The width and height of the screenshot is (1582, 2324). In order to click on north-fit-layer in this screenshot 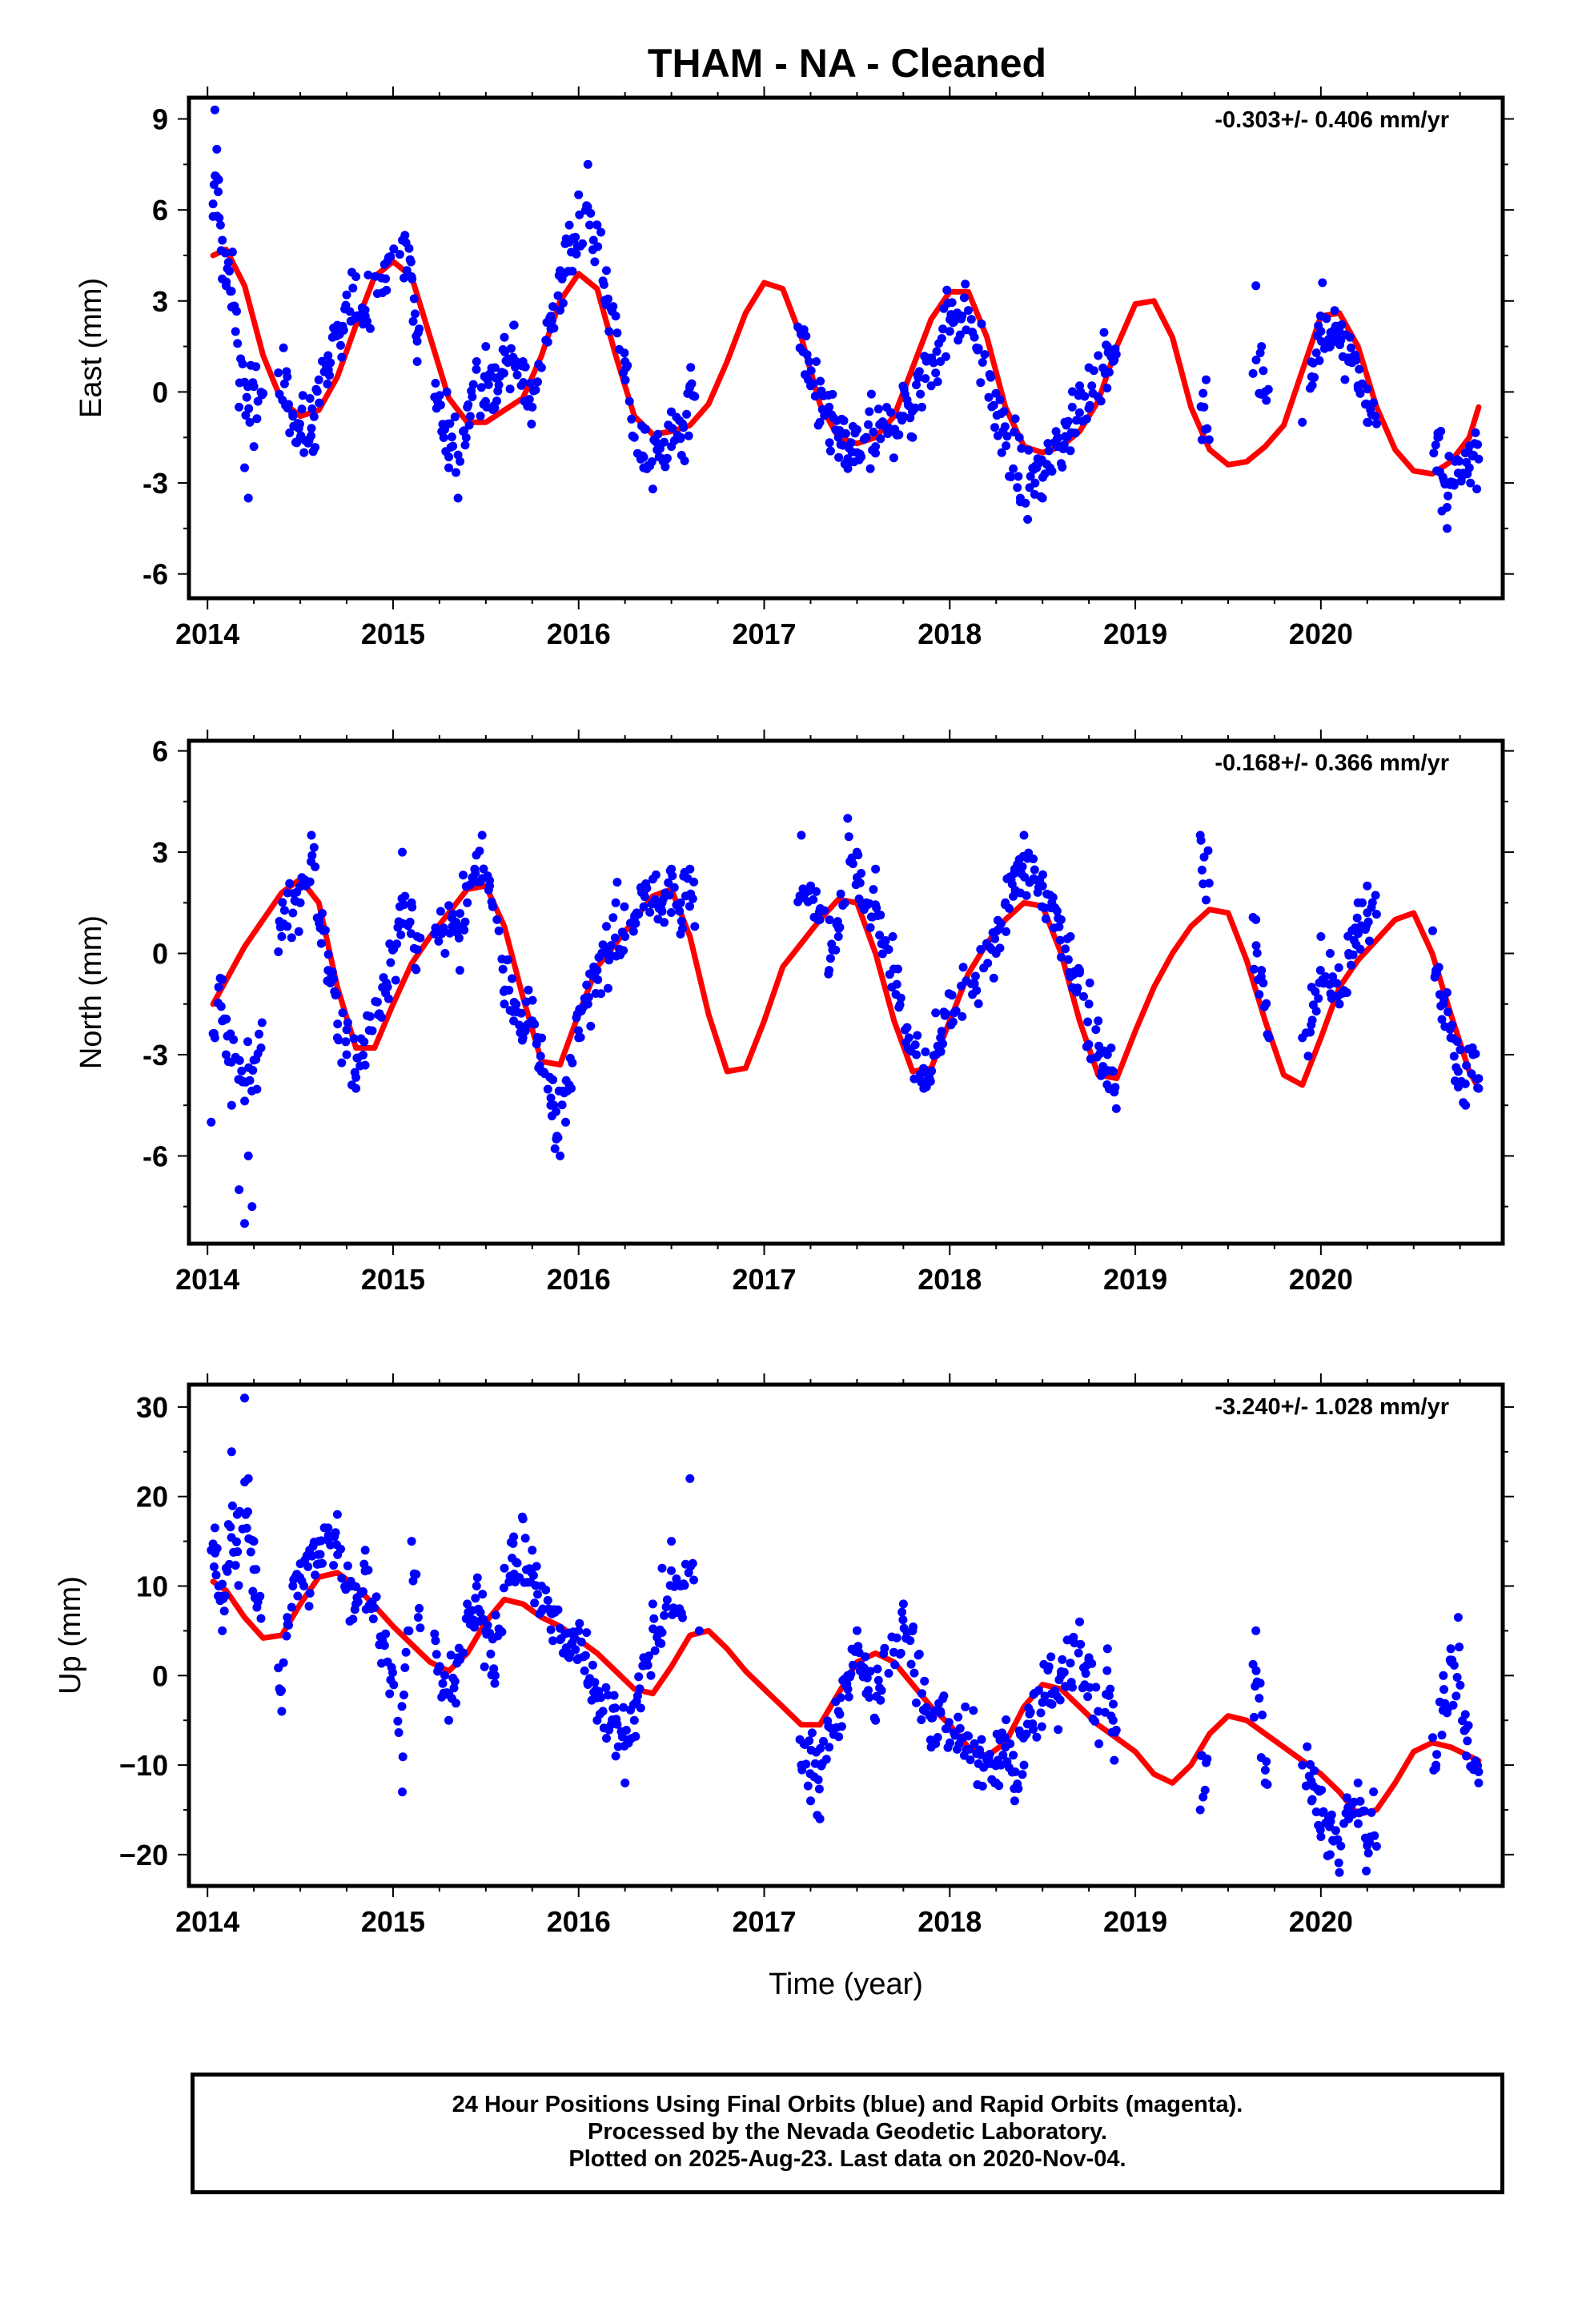, I will do `click(846, 984)`.